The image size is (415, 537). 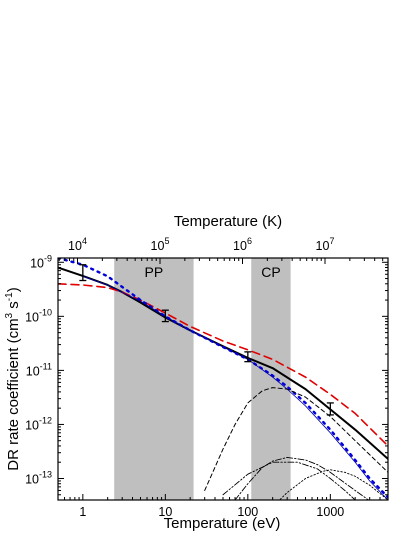 What do you see at coordinates (38, 315) in the screenshot?
I see `y-tick-label: 10-10` at bounding box center [38, 315].